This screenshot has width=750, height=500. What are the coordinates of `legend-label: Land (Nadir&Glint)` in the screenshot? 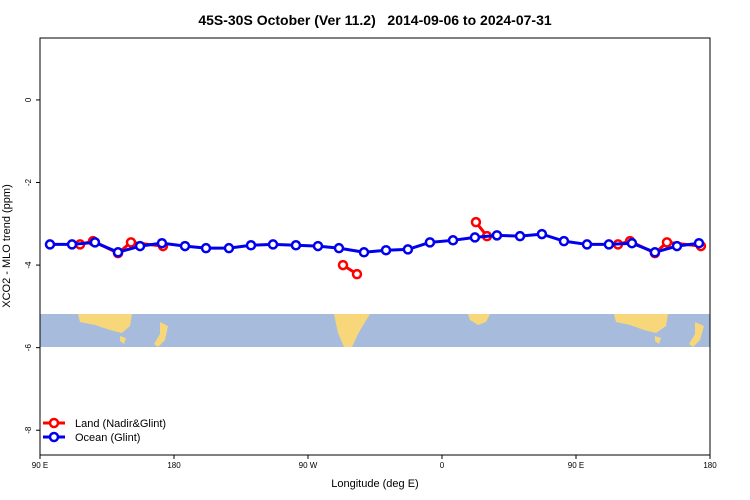 It's located at (120, 424).